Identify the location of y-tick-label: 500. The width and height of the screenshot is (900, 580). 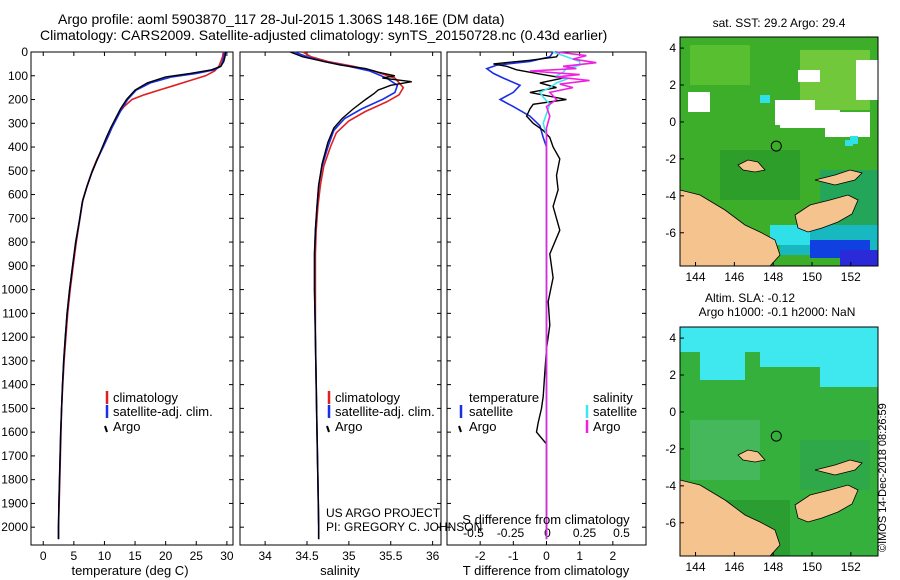
(18, 171).